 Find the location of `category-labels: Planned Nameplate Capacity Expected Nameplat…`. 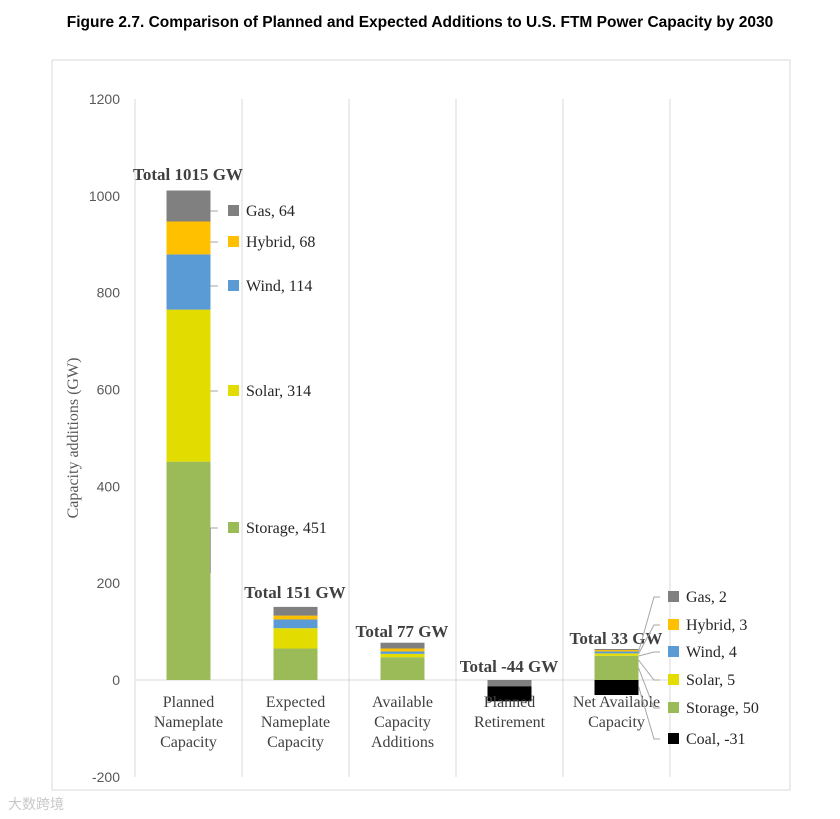

category-labels: Planned Nameplate Capacity Expected Nameplat… is located at coordinates (407, 722).